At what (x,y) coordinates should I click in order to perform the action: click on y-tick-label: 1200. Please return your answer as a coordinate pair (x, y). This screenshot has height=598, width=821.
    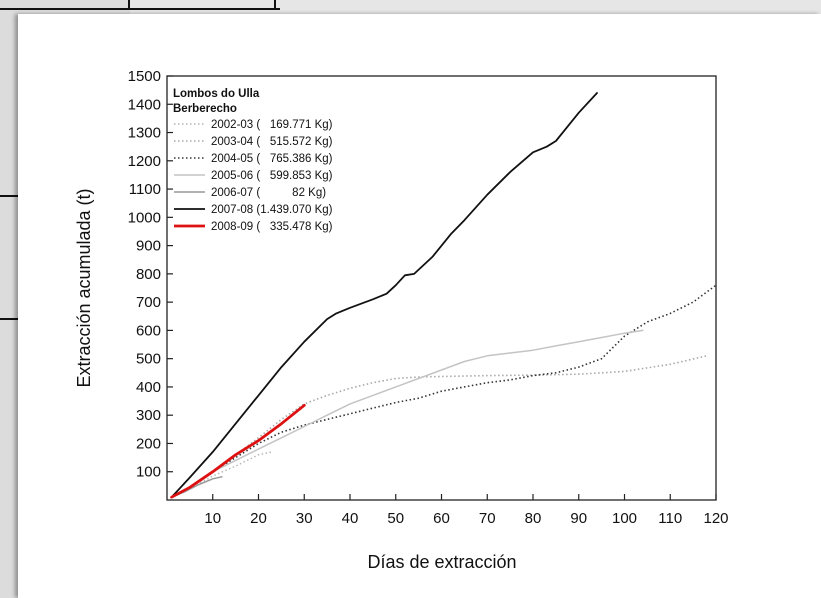
    Looking at the image, I should click on (144, 161).